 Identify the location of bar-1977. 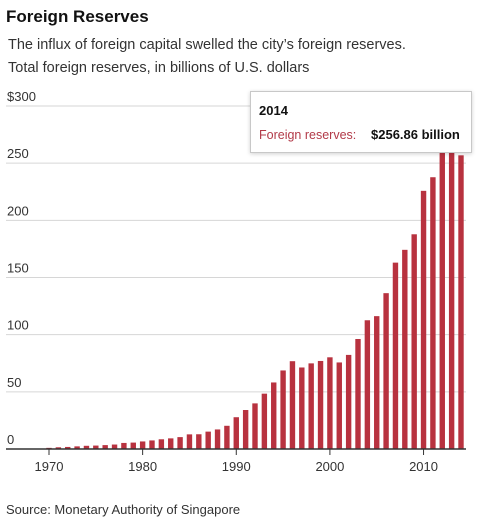
(114, 446).